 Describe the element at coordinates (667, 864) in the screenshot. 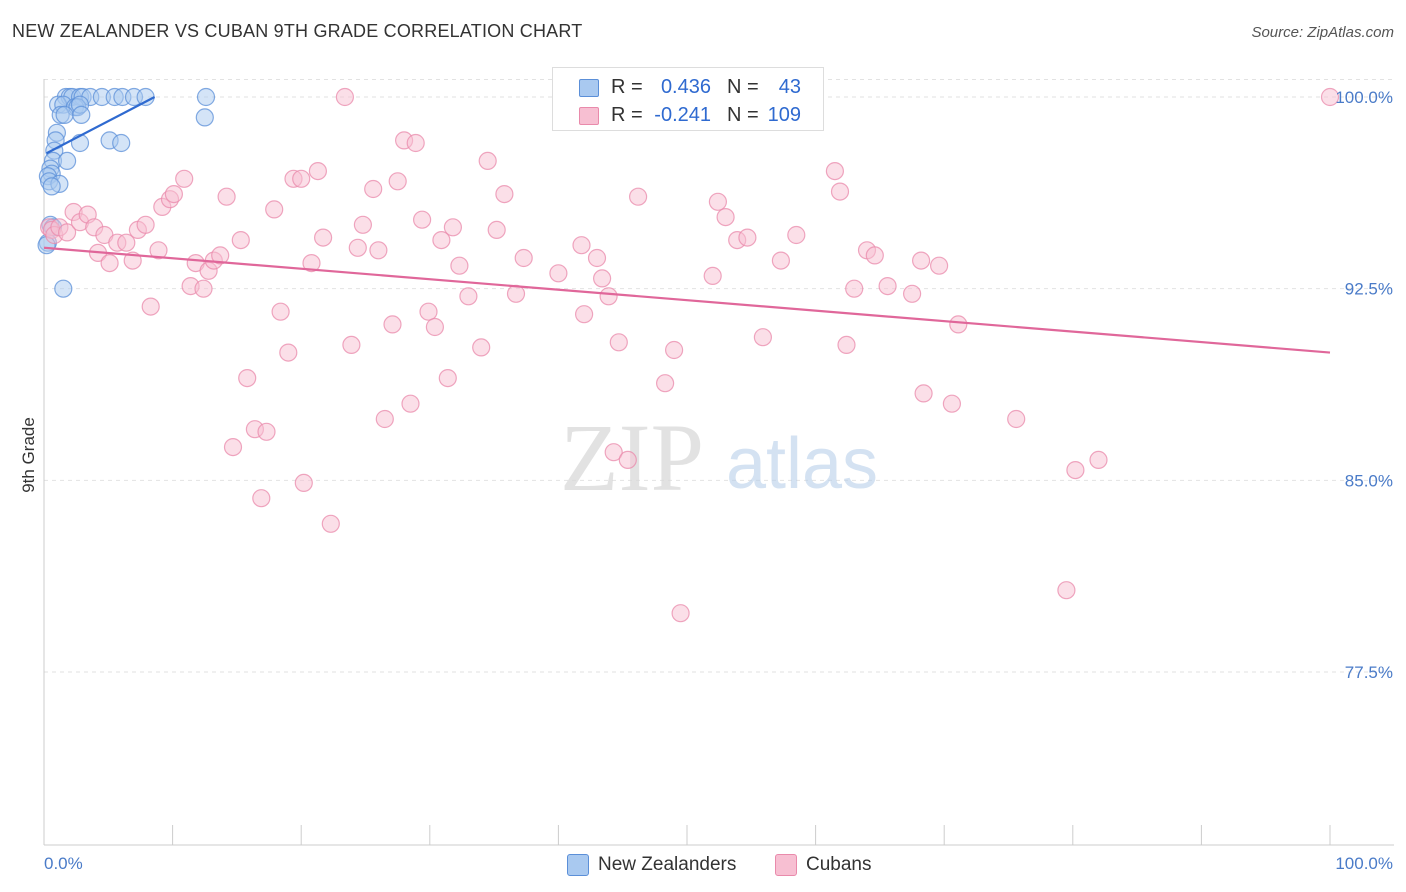

I see `legend-label: New Zealanders` at that location.